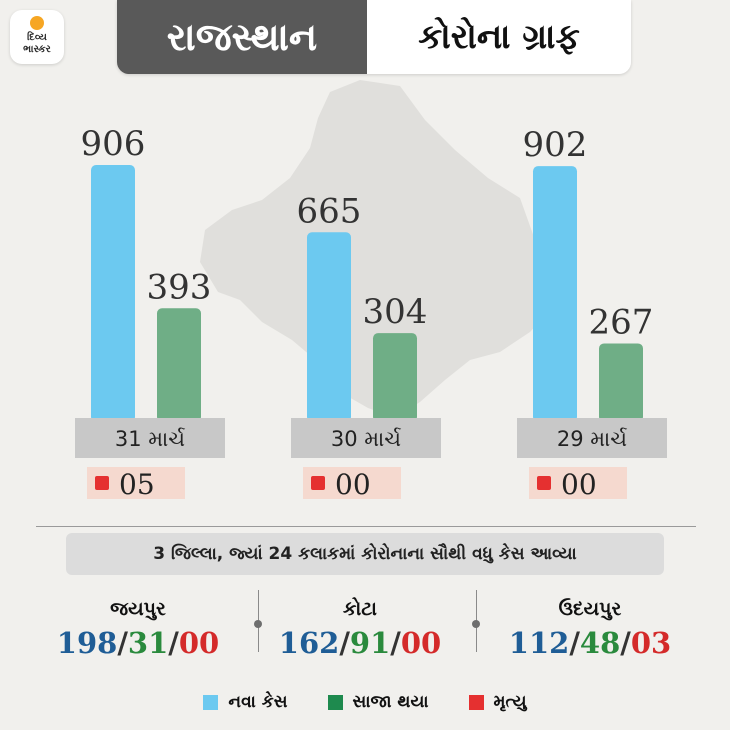 This screenshot has width=730, height=730. I want to click on data-label-new-cases: 665, so click(329, 211).